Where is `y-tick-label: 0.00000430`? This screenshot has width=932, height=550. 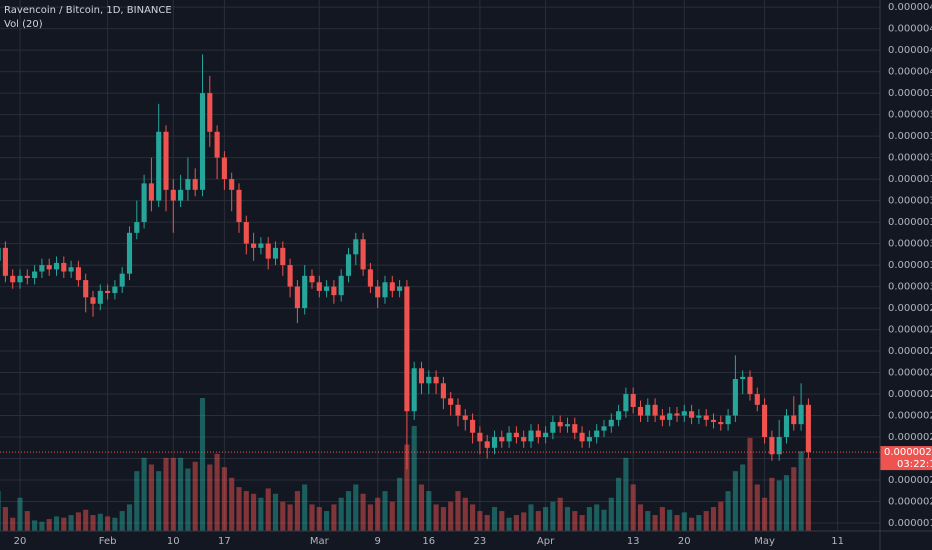 y-tick-label: 0.00000430 is located at coordinates (910, 7).